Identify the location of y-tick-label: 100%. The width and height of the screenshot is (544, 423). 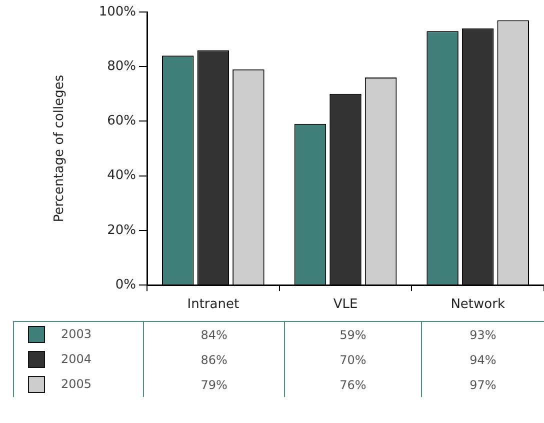
(117, 12).